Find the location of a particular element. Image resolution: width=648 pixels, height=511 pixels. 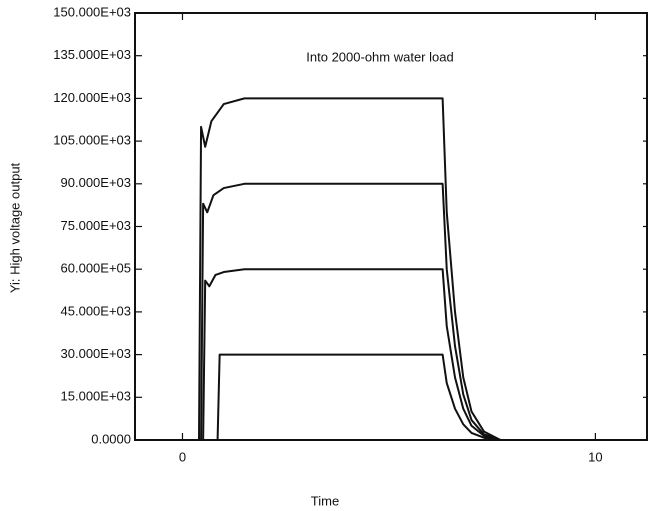

y-tick-label: 60.000E+05 is located at coordinates (96, 268).